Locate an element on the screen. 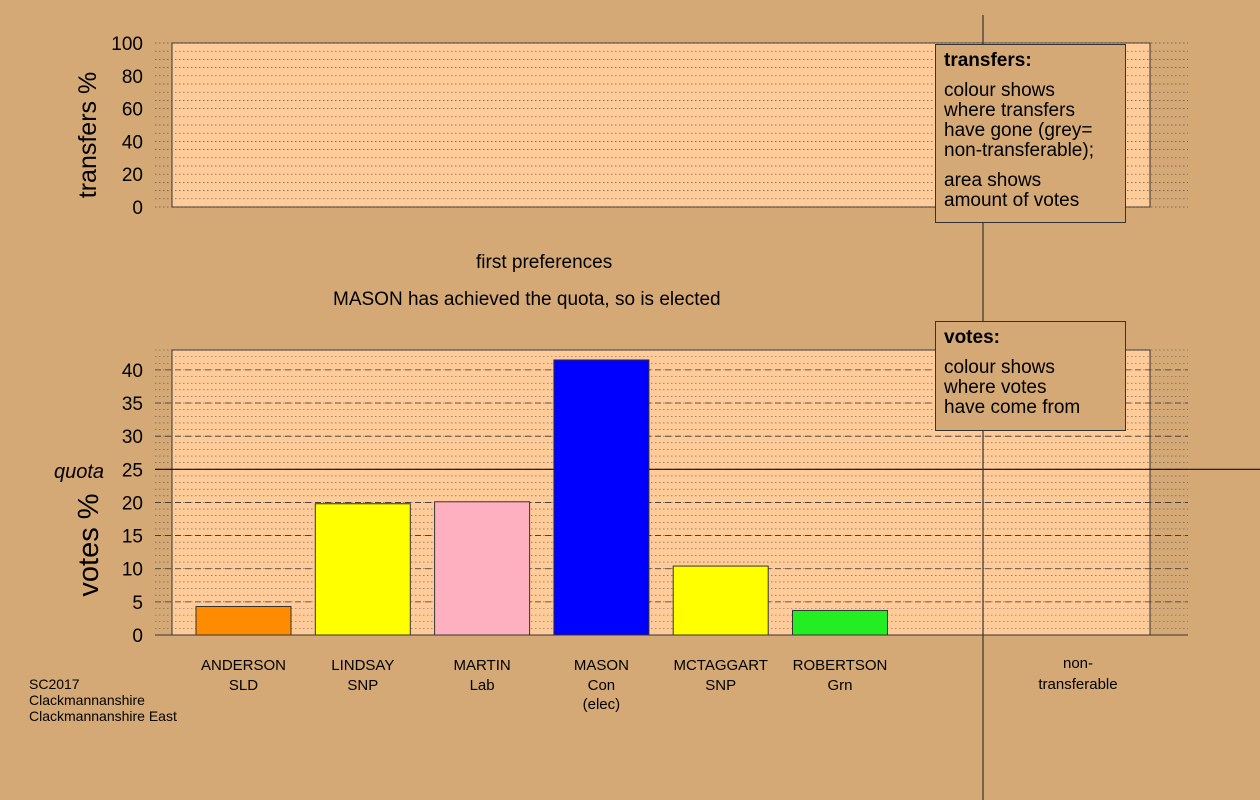 Image resolution: width=1260 pixels, height=800 pixels. votes-legend-line: colour shows is located at coordinates (999, 367).